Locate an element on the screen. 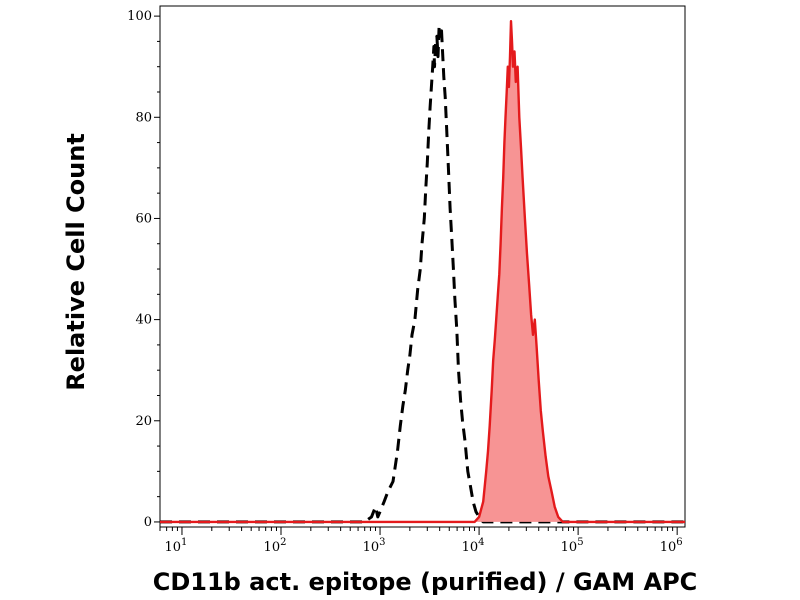 Image resolution: width=800 pixels, height=600 pixels. x-tick-label: 10⁴ is located at coordinates (473, 546).